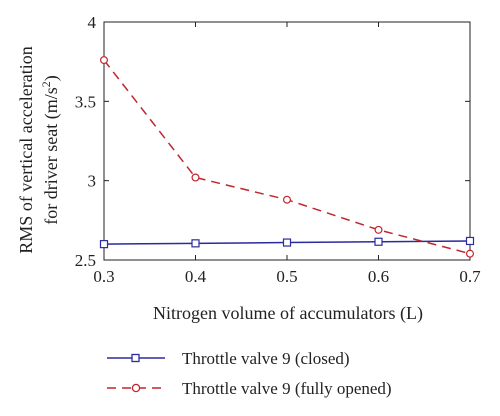  What do you see at coordinates (470, 276) in the screenshot?
I see `x-tick-label: 0.7` at bounding box center [470, 276].